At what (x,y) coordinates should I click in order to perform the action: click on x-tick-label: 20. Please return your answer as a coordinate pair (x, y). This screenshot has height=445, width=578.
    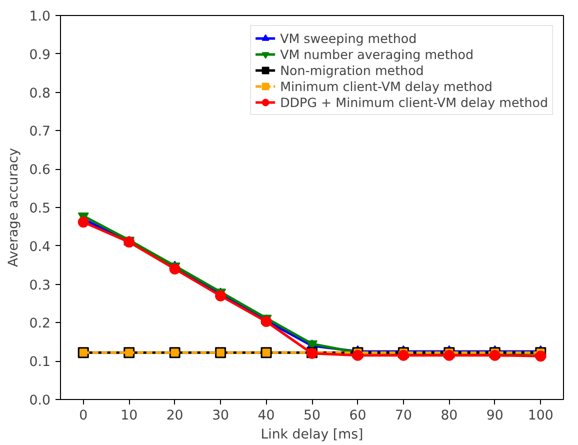
    Looking at the image, I should click on (175, 416).